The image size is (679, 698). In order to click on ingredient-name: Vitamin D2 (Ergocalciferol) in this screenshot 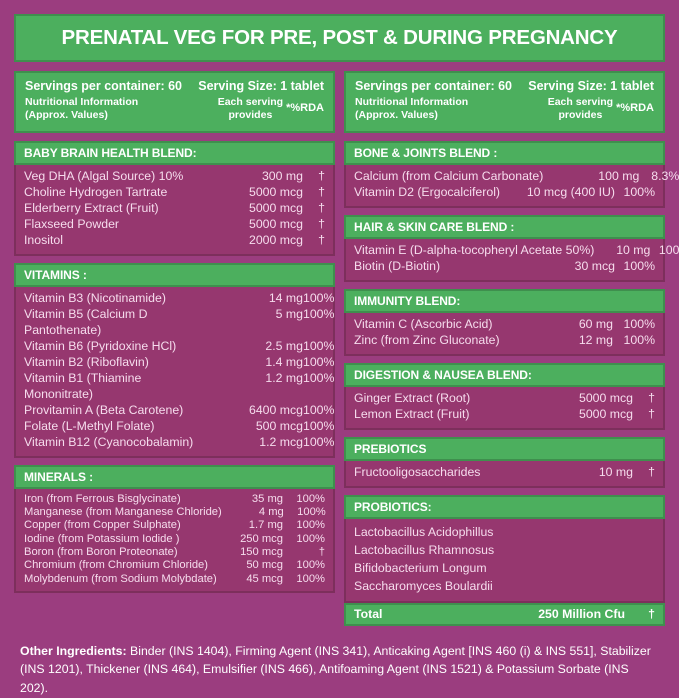, I will do `click(427, 191)`.